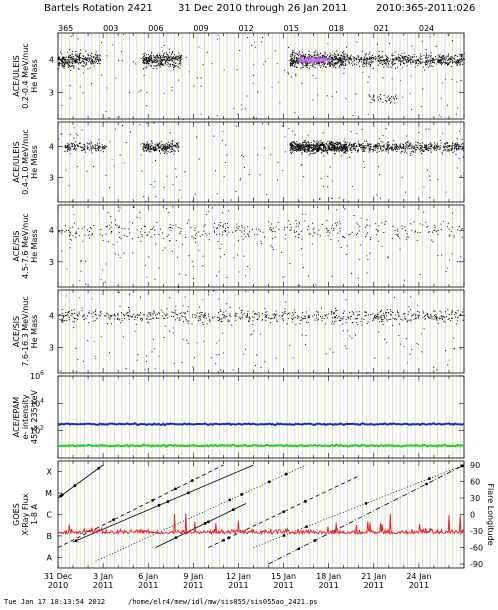 This screenshot has height=610, width=498. I want to click on y-axis-label-line: GOES, so click(16, 514).